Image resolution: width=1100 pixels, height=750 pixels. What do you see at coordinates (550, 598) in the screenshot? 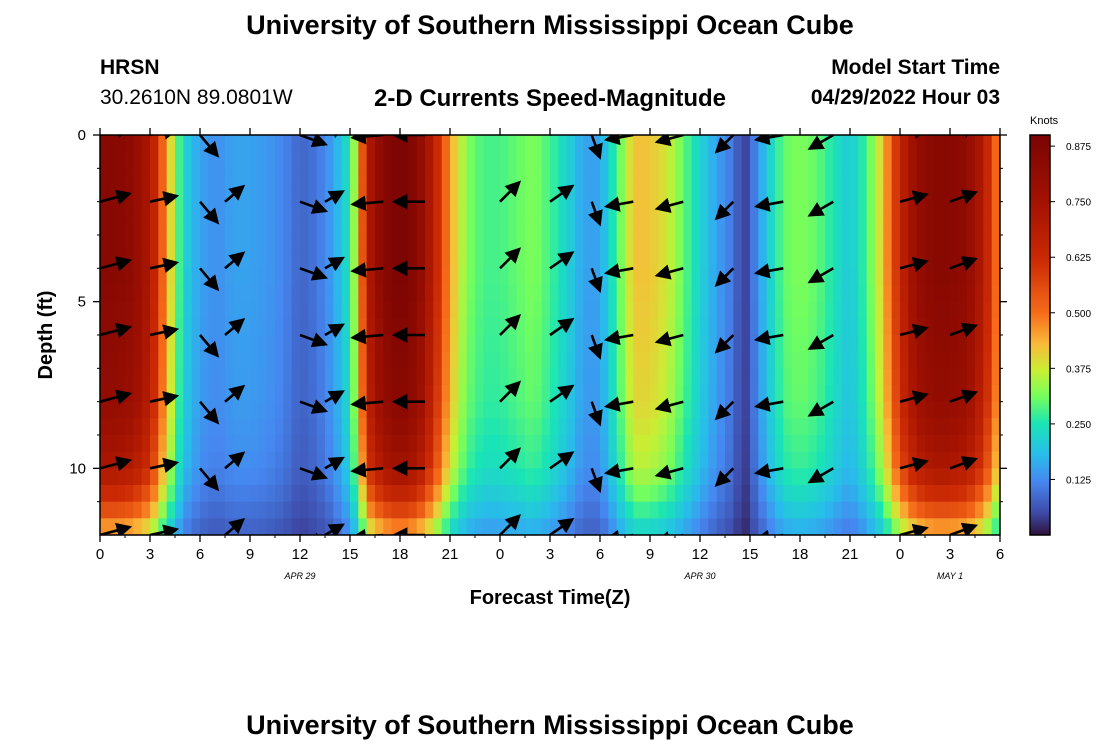
I see `x-axis-label: Forecast Time(Z)` at bounding box center [550, 598].